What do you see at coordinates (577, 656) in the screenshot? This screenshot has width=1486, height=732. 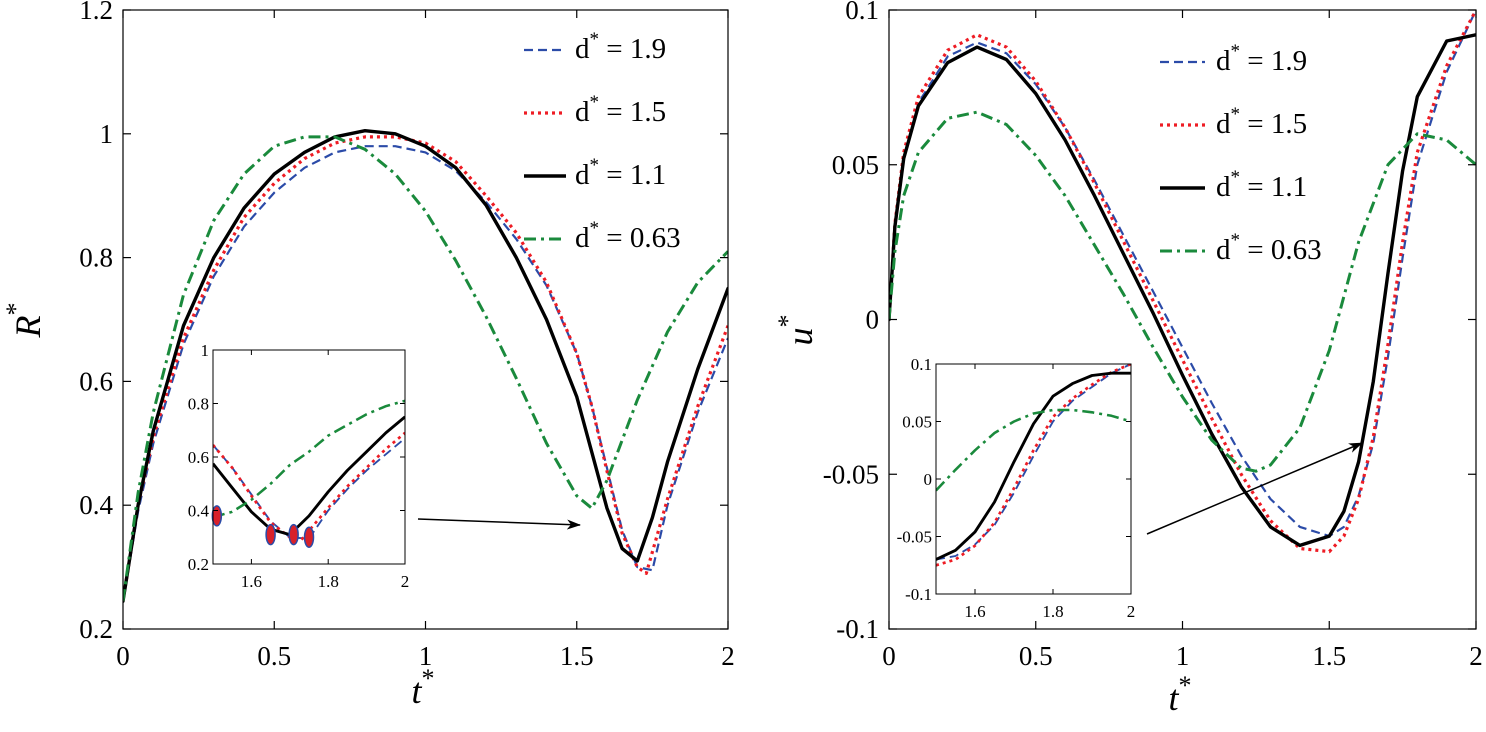 I see `x-tick-label: 1.5` at bounding box center [577, 656].